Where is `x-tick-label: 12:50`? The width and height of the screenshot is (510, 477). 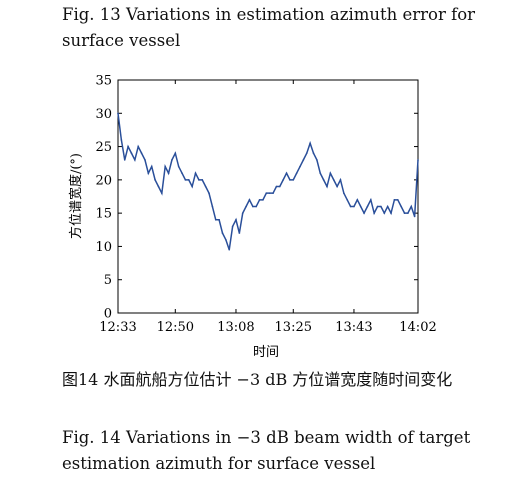 x-tick-label: 12:50 is located at coordinates (175, 327).